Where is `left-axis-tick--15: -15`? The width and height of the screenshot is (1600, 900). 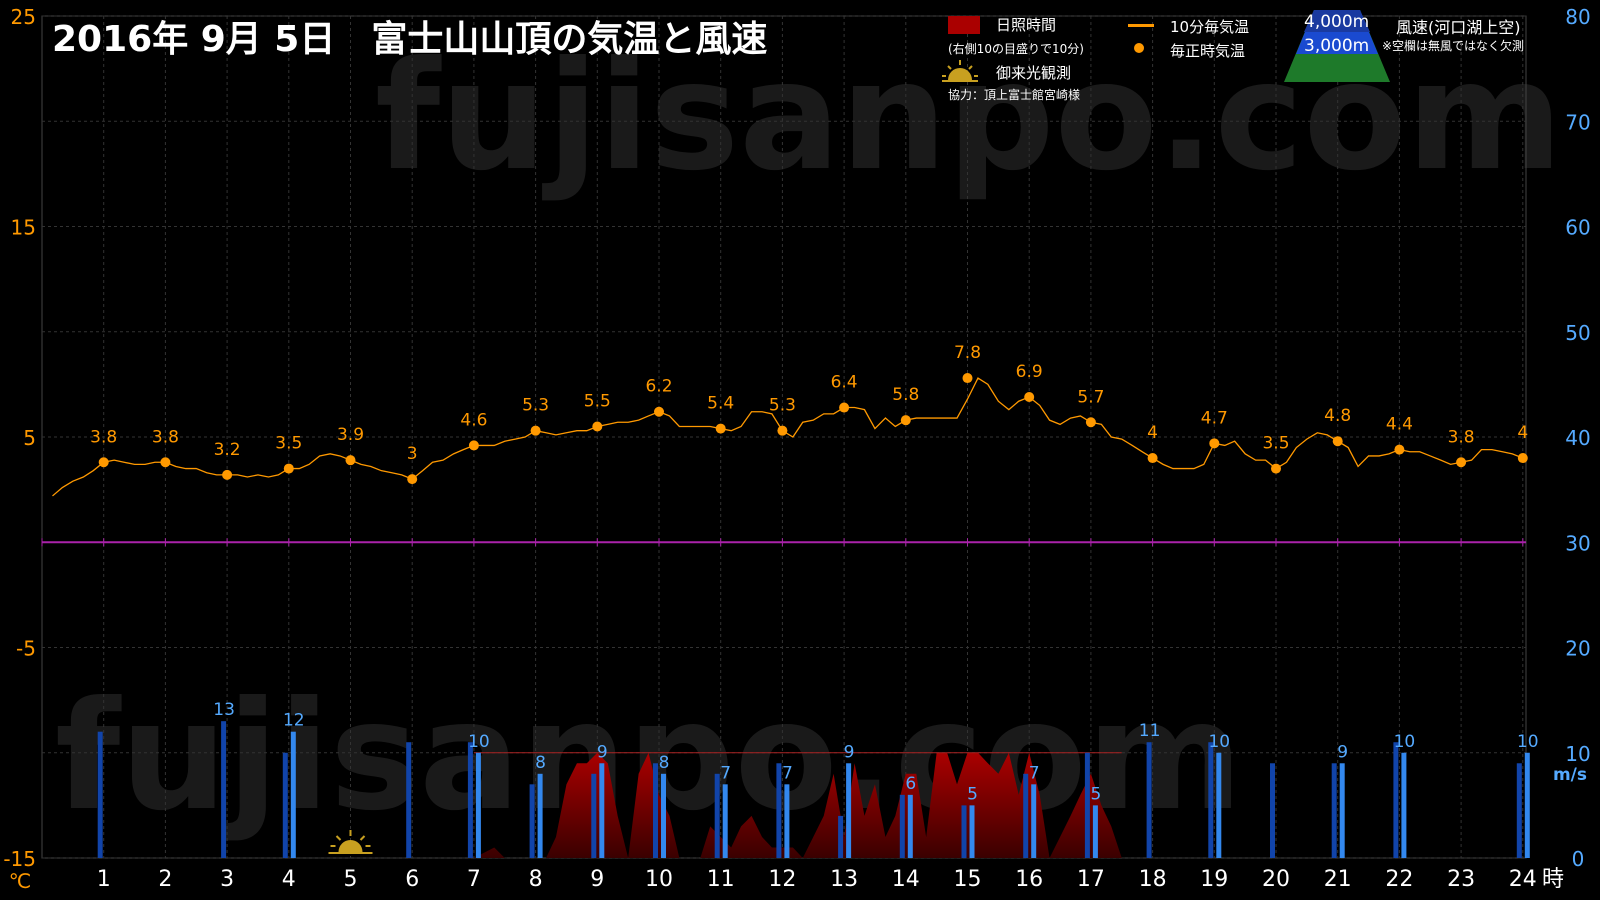 left-axis-tick--15: -15 is located at coordinates (19, 859).